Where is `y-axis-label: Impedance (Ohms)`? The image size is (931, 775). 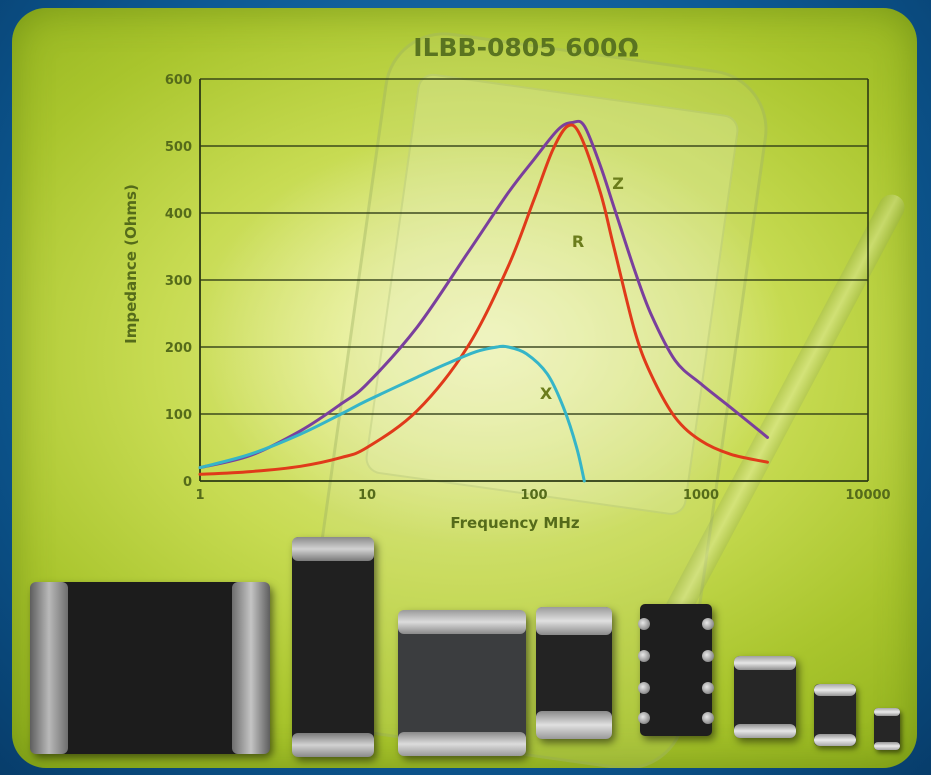
y-axis-label: Impedance (Ohms) is located at coordinates (131, 264).